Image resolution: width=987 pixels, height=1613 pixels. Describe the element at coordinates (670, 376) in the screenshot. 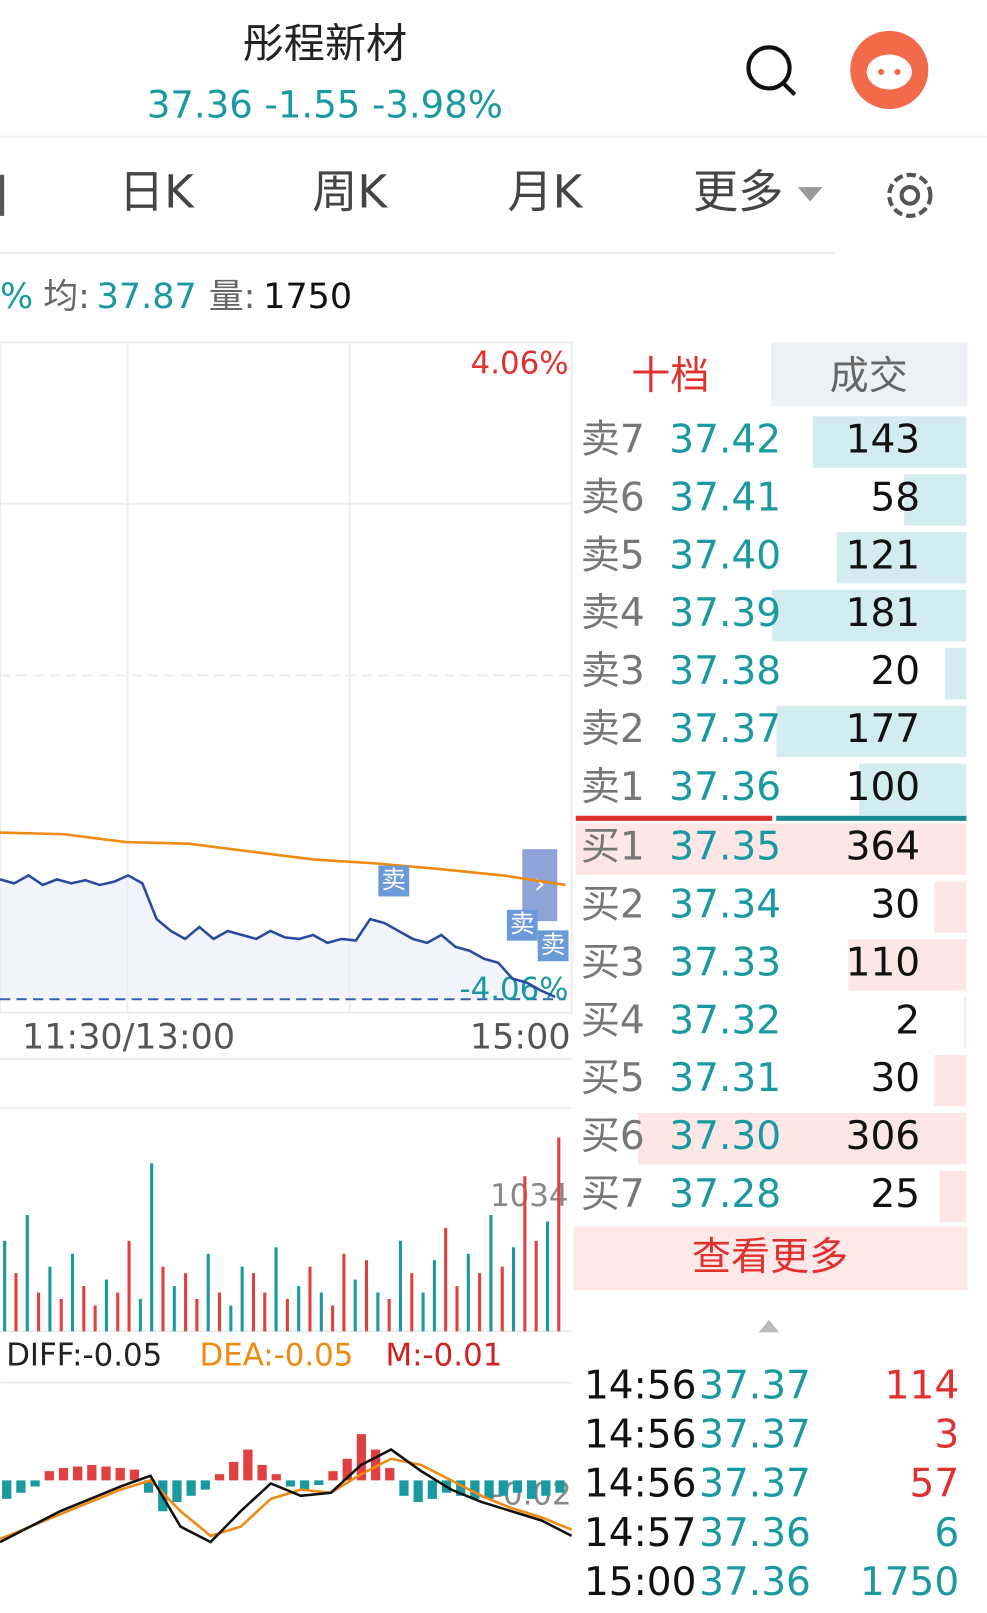

I see `book-tab: 十档` at that location.